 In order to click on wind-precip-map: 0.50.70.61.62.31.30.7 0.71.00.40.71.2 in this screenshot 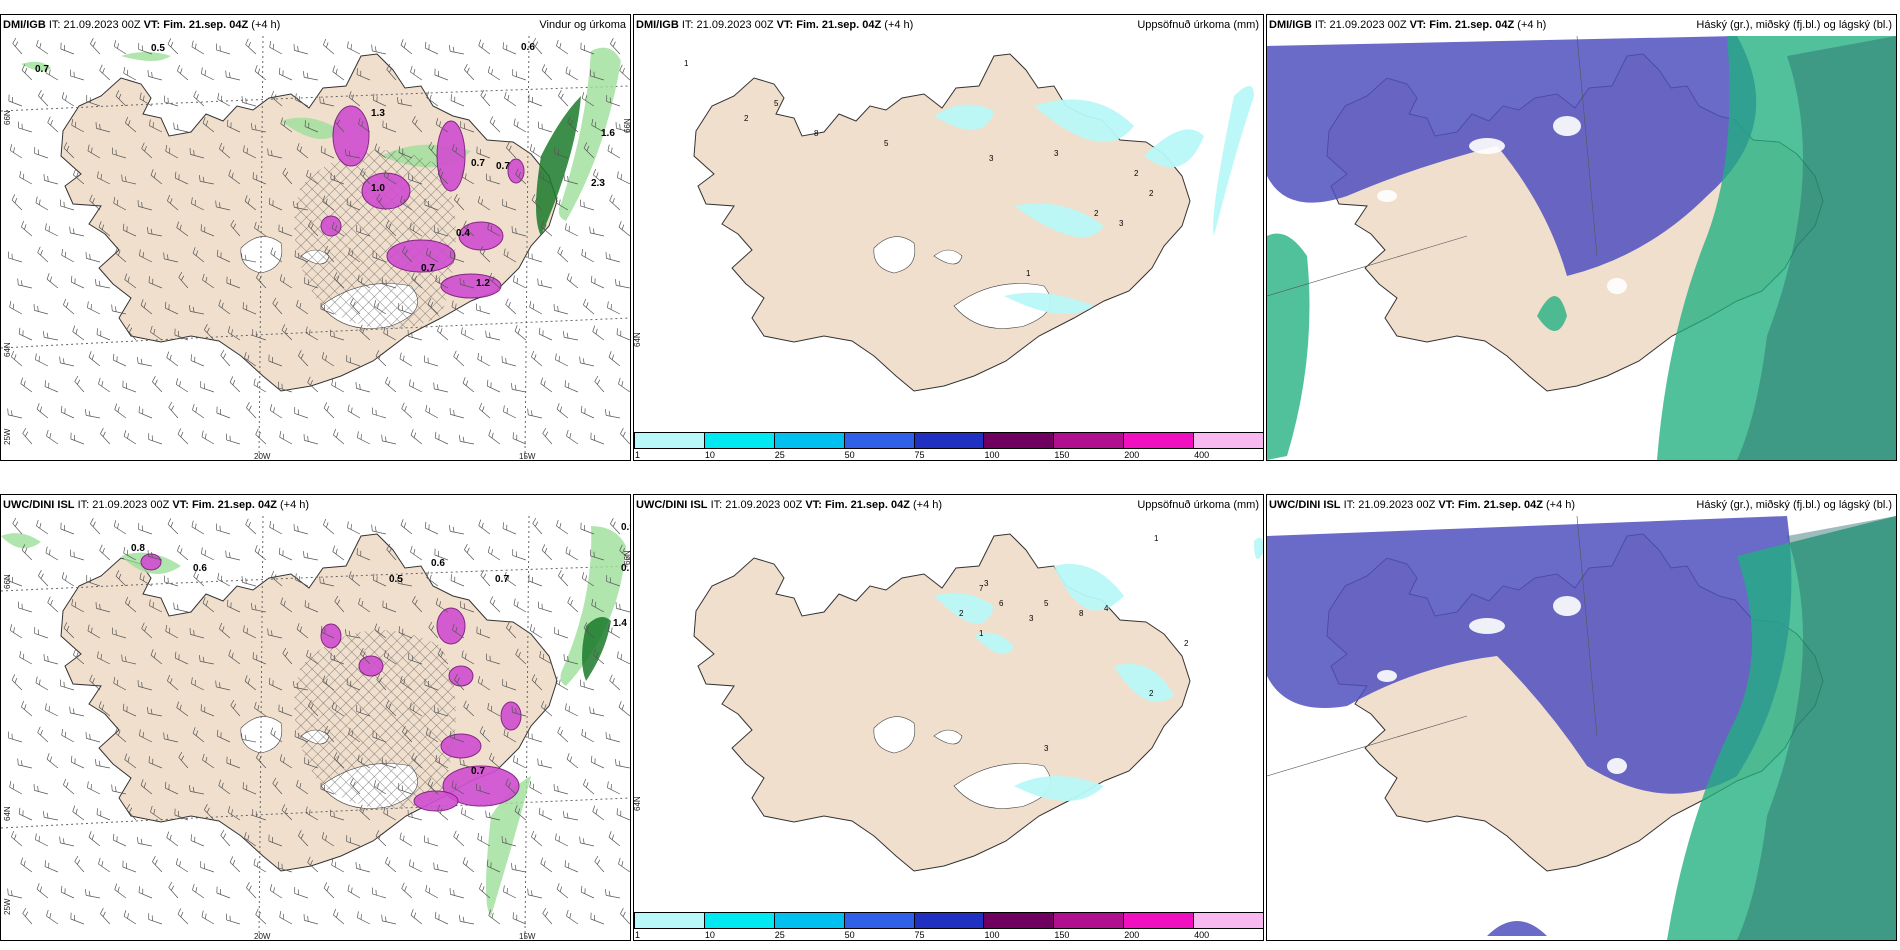, I will do `click(315, 248)`.